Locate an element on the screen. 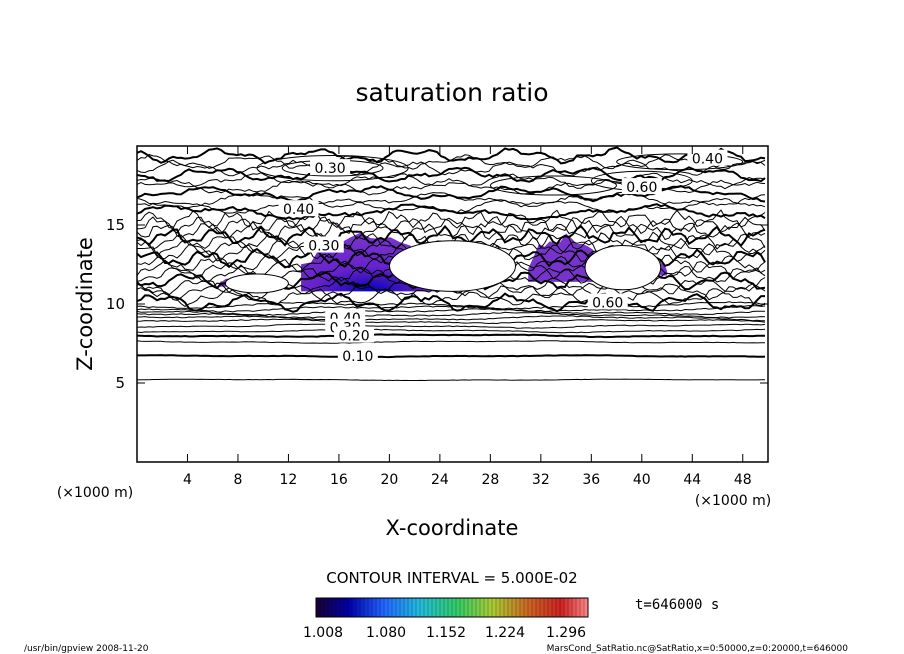 The width and height of the screenshot is (904, 654). colorbar-tick-label: 1.152 is located at coordinates (446, 633).